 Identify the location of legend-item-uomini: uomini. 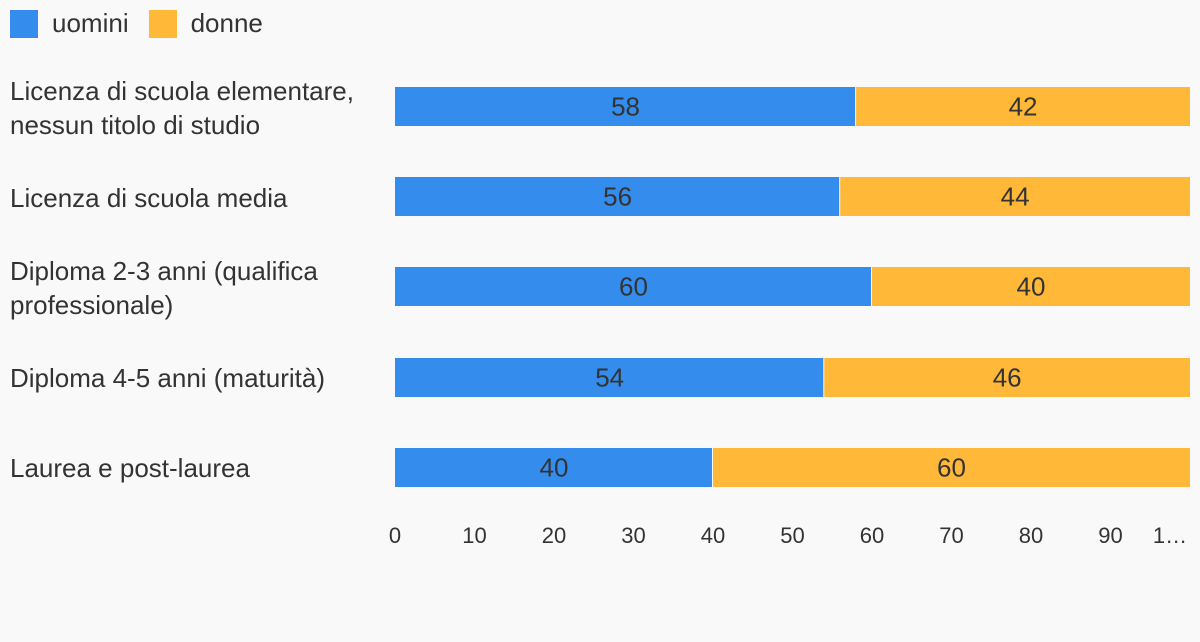
(69, 23).